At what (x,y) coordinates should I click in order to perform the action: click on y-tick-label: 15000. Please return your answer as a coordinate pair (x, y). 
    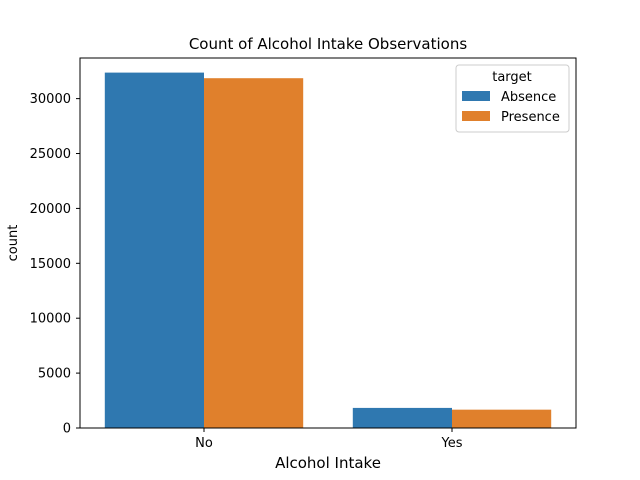
    Looking at the image, I should click on (50, 264).